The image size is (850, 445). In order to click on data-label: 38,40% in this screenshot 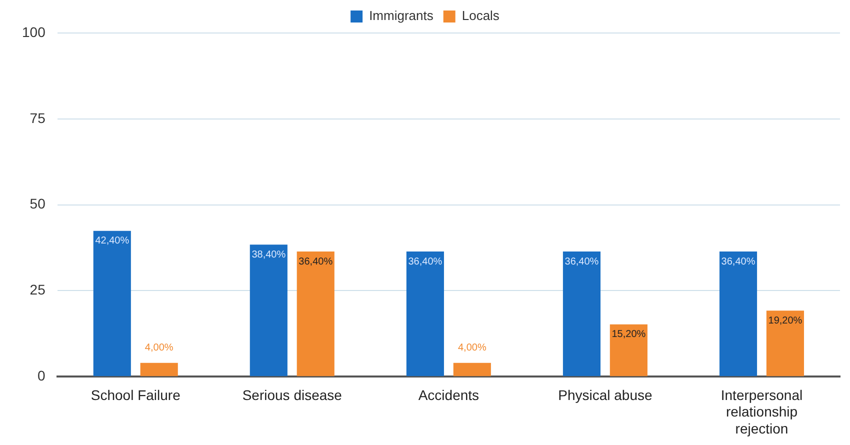, I will do `click(269, 254)`.